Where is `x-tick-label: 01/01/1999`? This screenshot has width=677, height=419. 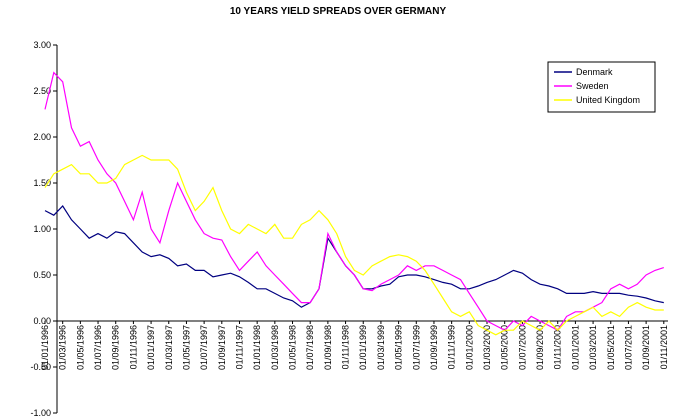 x-tick-label: 01/01/1999 is located at coordinates (363, 347).